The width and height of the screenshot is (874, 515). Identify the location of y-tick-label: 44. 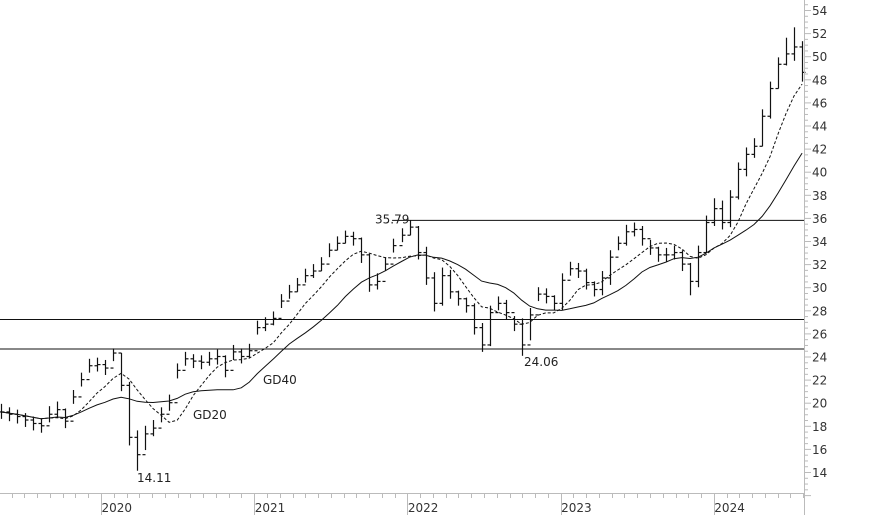
(819, 127).